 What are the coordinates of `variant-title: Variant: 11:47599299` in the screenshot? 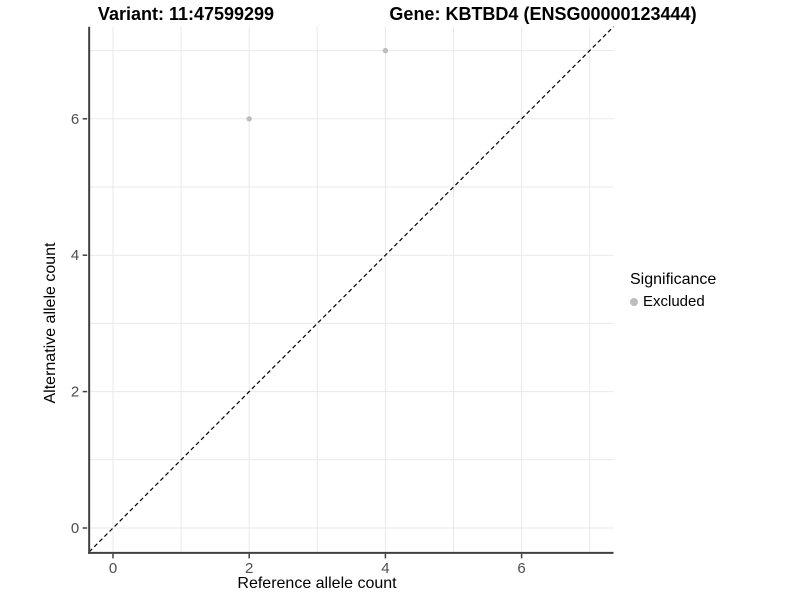 It's located at (186, 14).